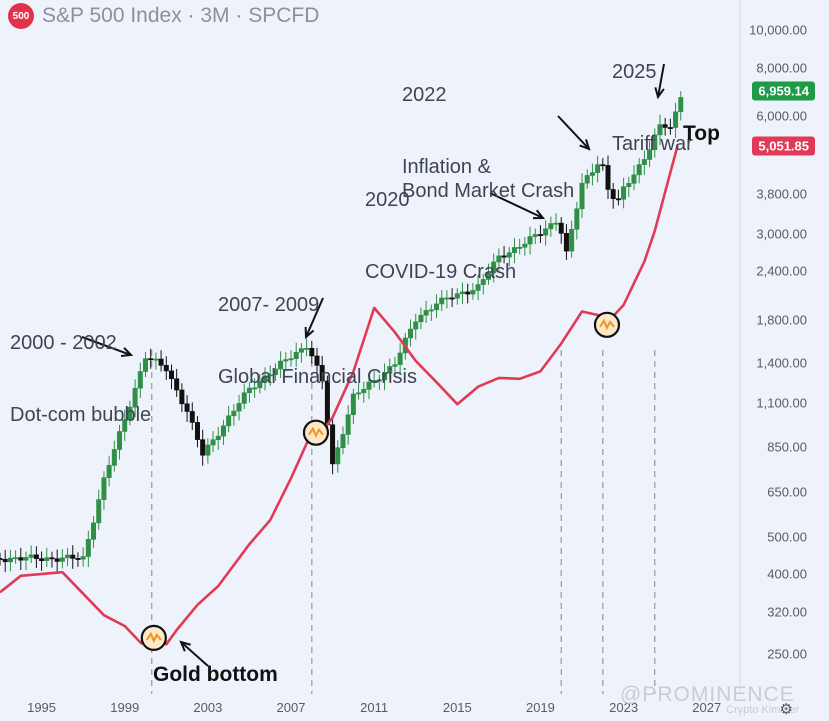  What do you see at coordinates (21, 16) in the screenshot?
I see `symbol-badge: 500` at bounding box center [21, 16].